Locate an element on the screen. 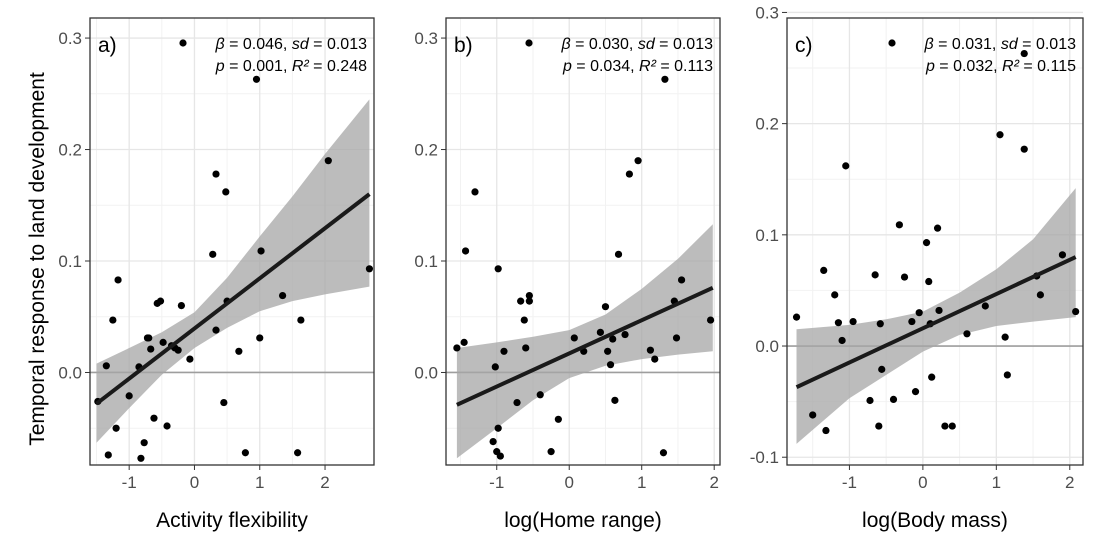  confidence-band is located at coordinates (584, 341).